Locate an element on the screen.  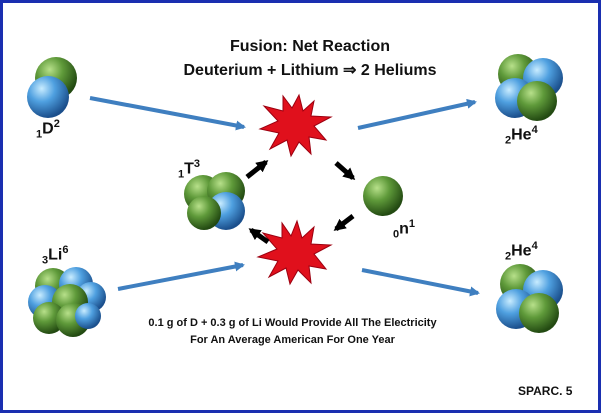
helium-bottom-label: 2He4 is located at coordinates (521, 251).